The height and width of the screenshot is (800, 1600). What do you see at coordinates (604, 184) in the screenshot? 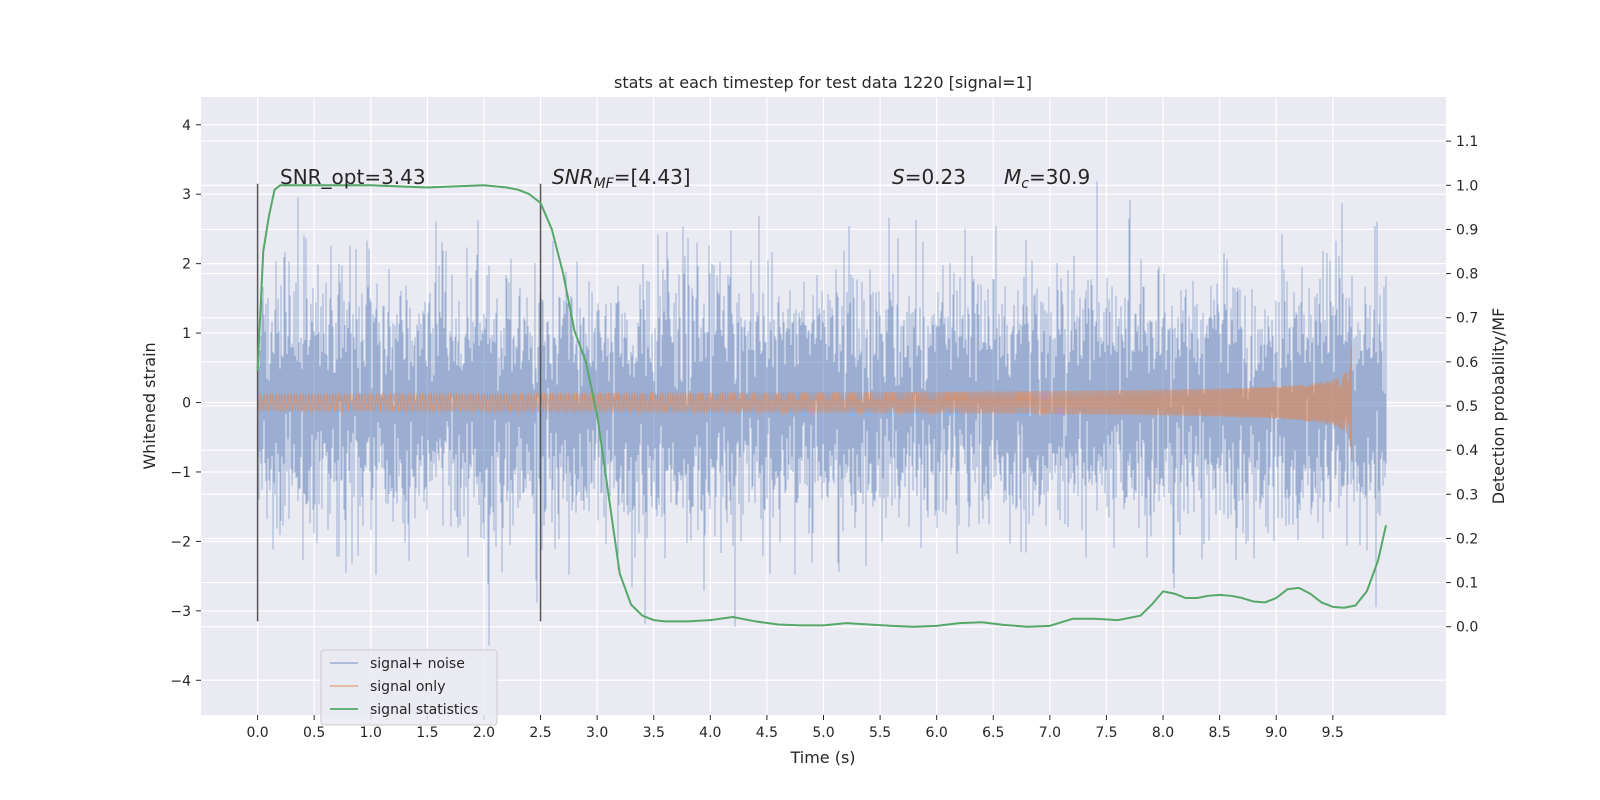
I see `annotation-snr-mf-sub: MF` at bounding box center [604, 184].